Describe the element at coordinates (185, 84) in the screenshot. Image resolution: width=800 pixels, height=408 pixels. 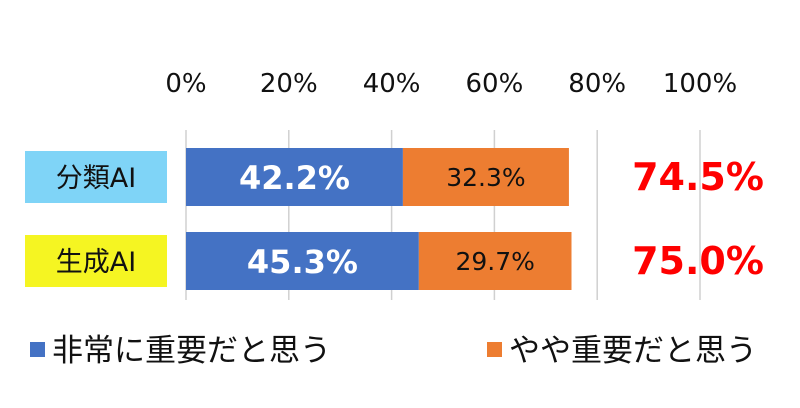
I see `x-tick-label: 0%` at that location.